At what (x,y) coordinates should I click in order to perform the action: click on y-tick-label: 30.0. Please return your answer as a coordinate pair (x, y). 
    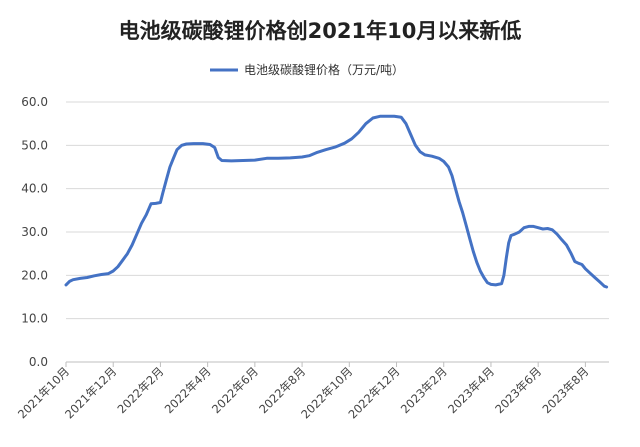
    Looking at the image, I should click on (34, 232).